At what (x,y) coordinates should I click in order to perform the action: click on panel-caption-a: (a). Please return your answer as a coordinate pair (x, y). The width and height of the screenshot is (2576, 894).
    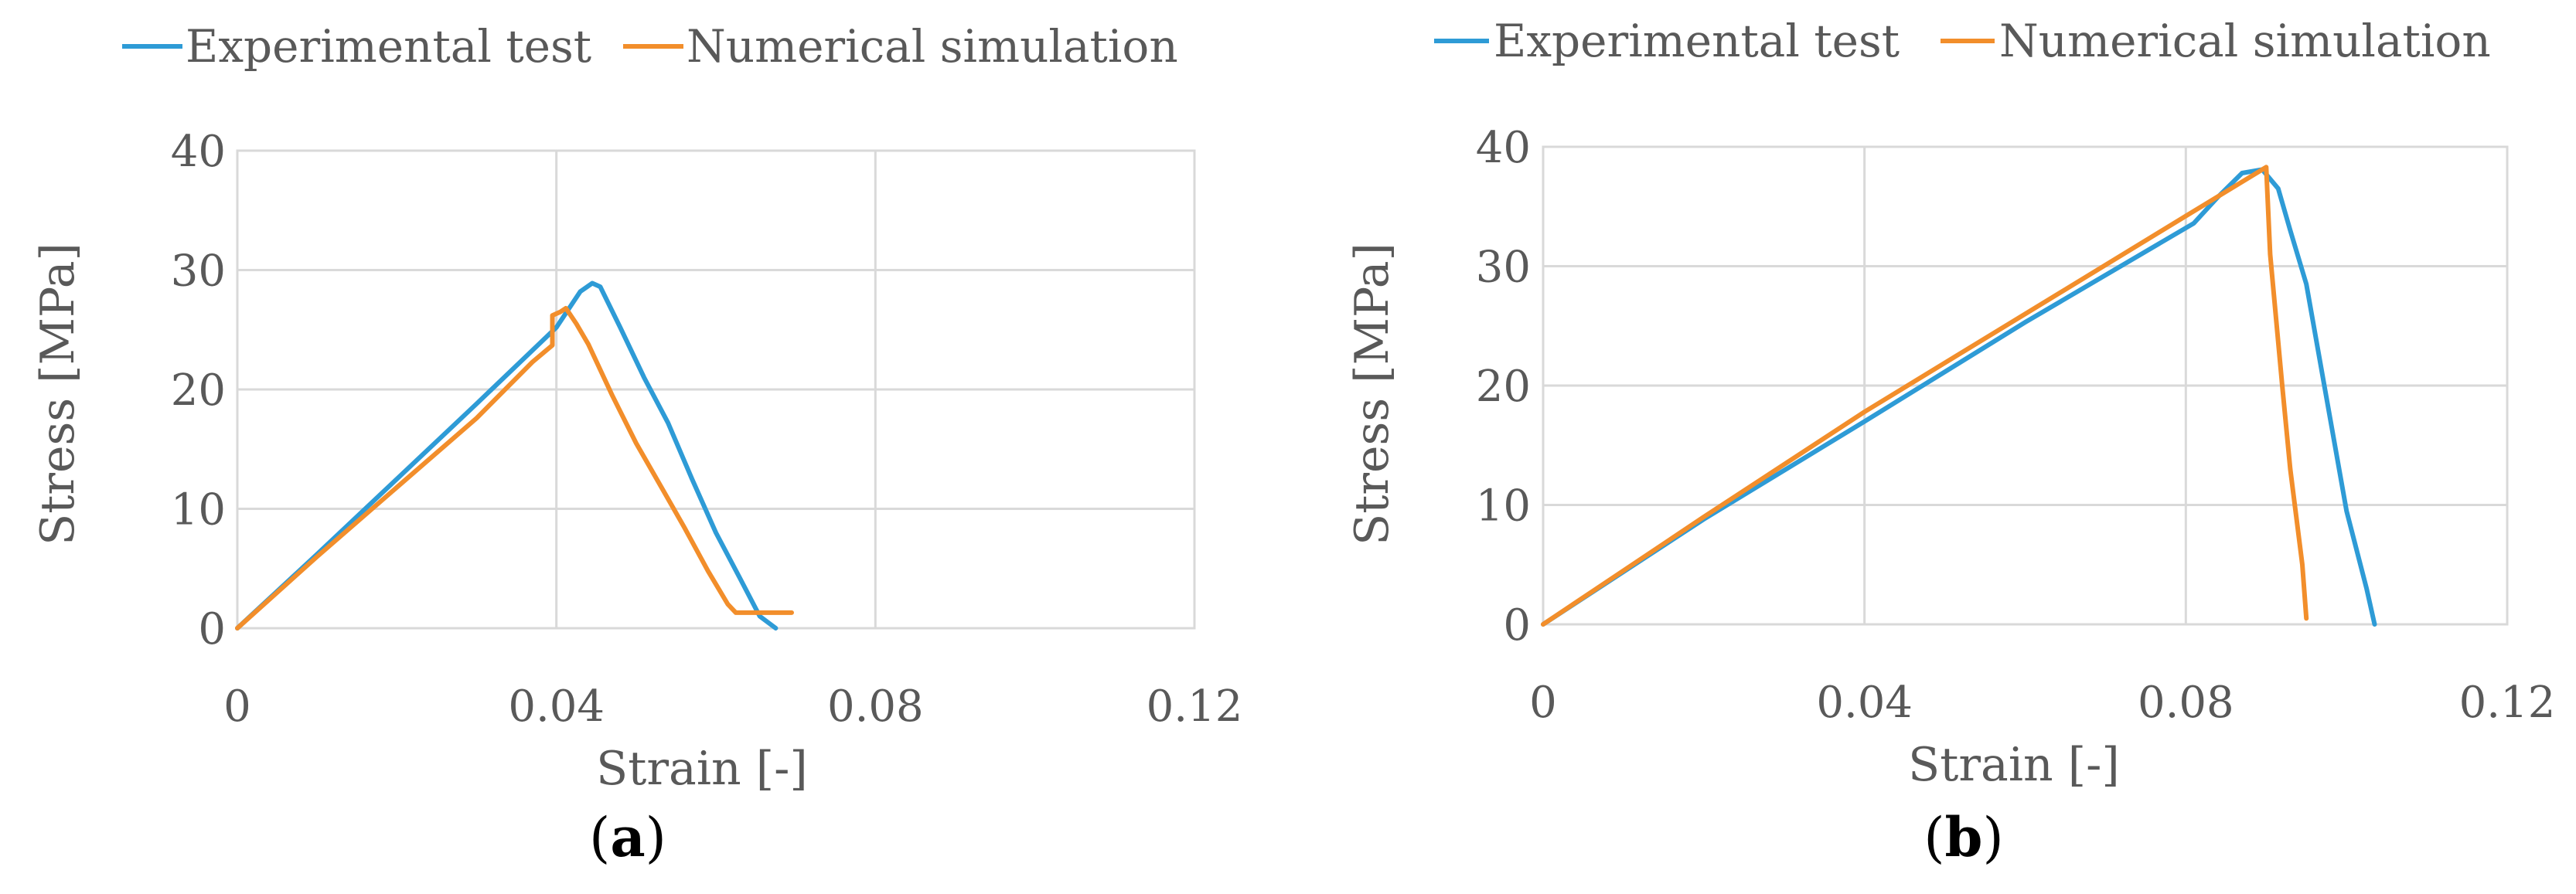
    Looking at the image, I should click on (627, 837).